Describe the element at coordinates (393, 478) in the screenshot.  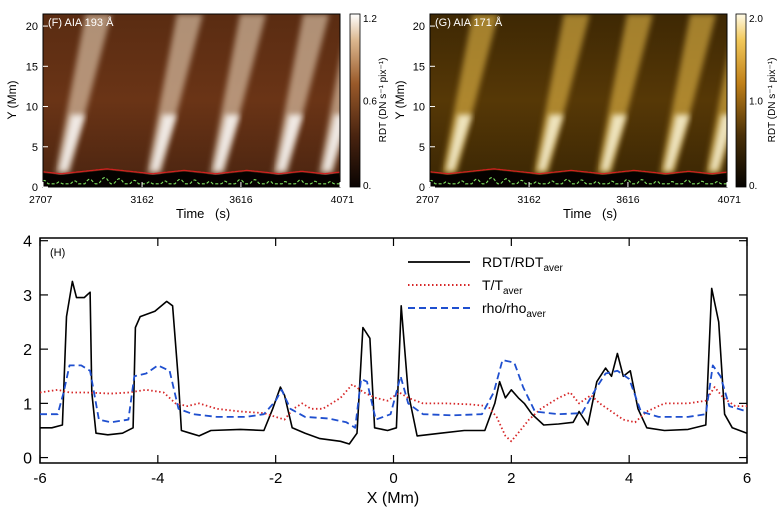
I see `x-tick-label: 0` at that location.